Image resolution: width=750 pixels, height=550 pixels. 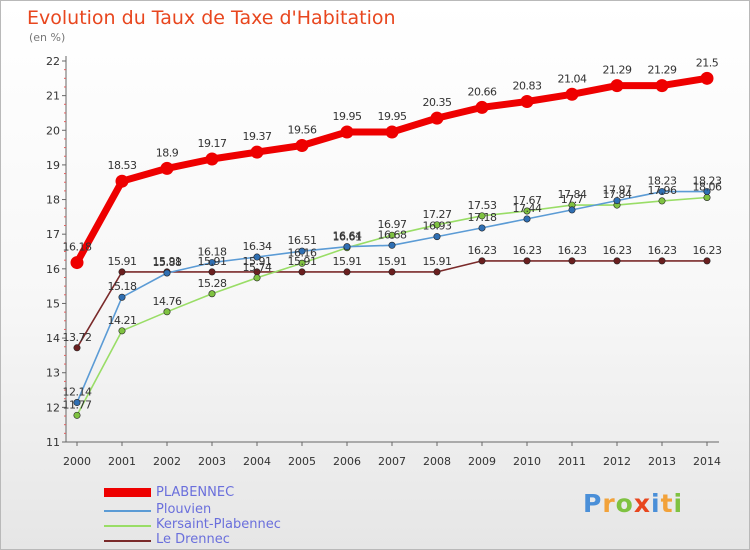 I want to click on data-label: 15.88, so click(x=167, y=262).